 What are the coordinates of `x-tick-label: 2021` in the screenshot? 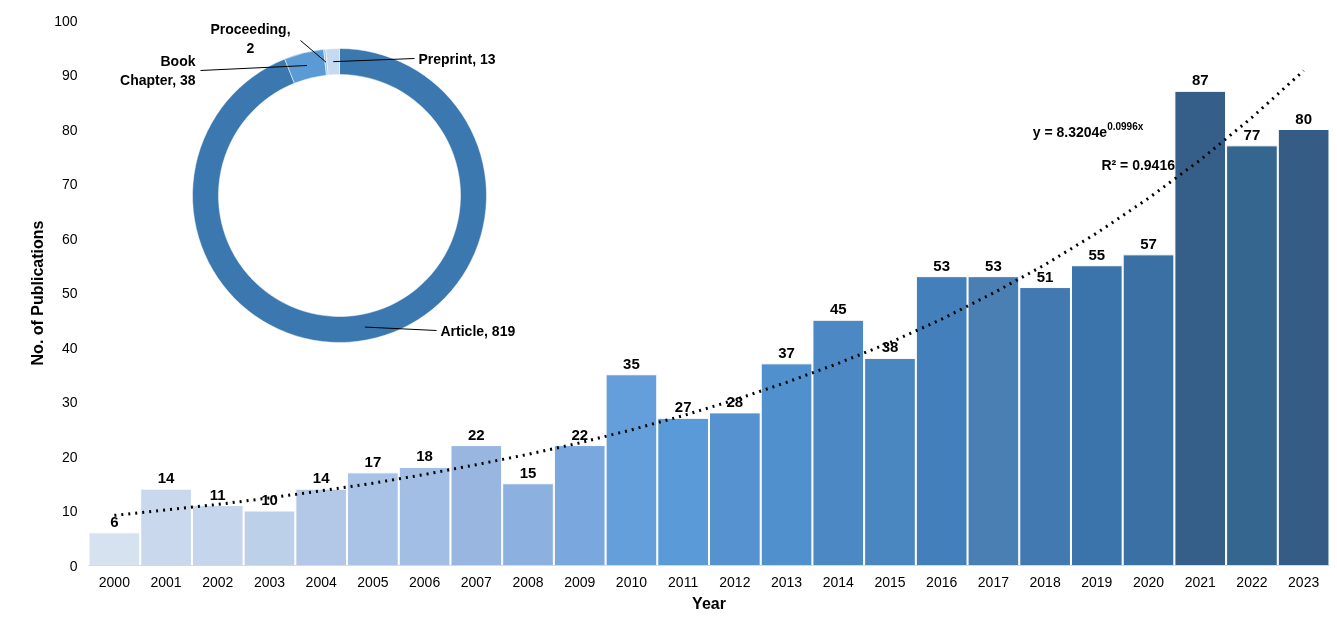 It's located at (1200, 581).